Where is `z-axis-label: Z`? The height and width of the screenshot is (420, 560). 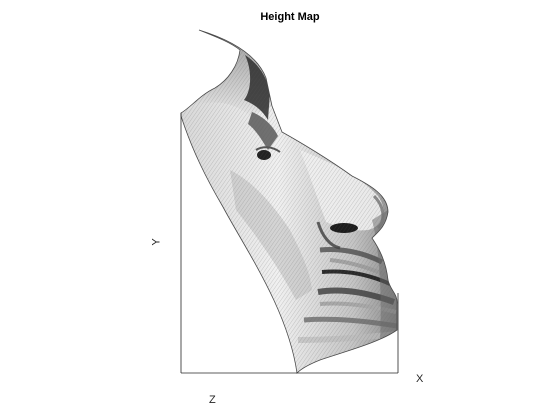
z-axis-label: Z is located at coordinates (212, 400).